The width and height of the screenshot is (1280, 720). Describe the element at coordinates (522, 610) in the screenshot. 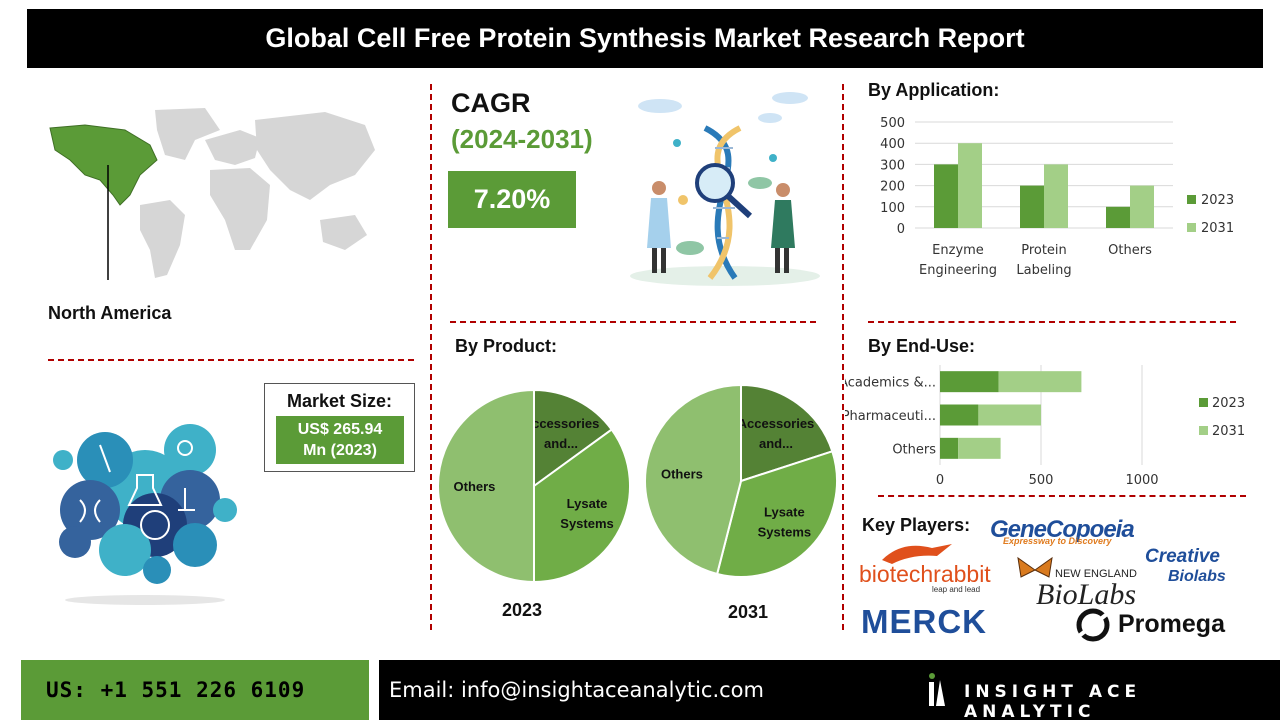

I see `pie-year-2023: 2023` at that location.